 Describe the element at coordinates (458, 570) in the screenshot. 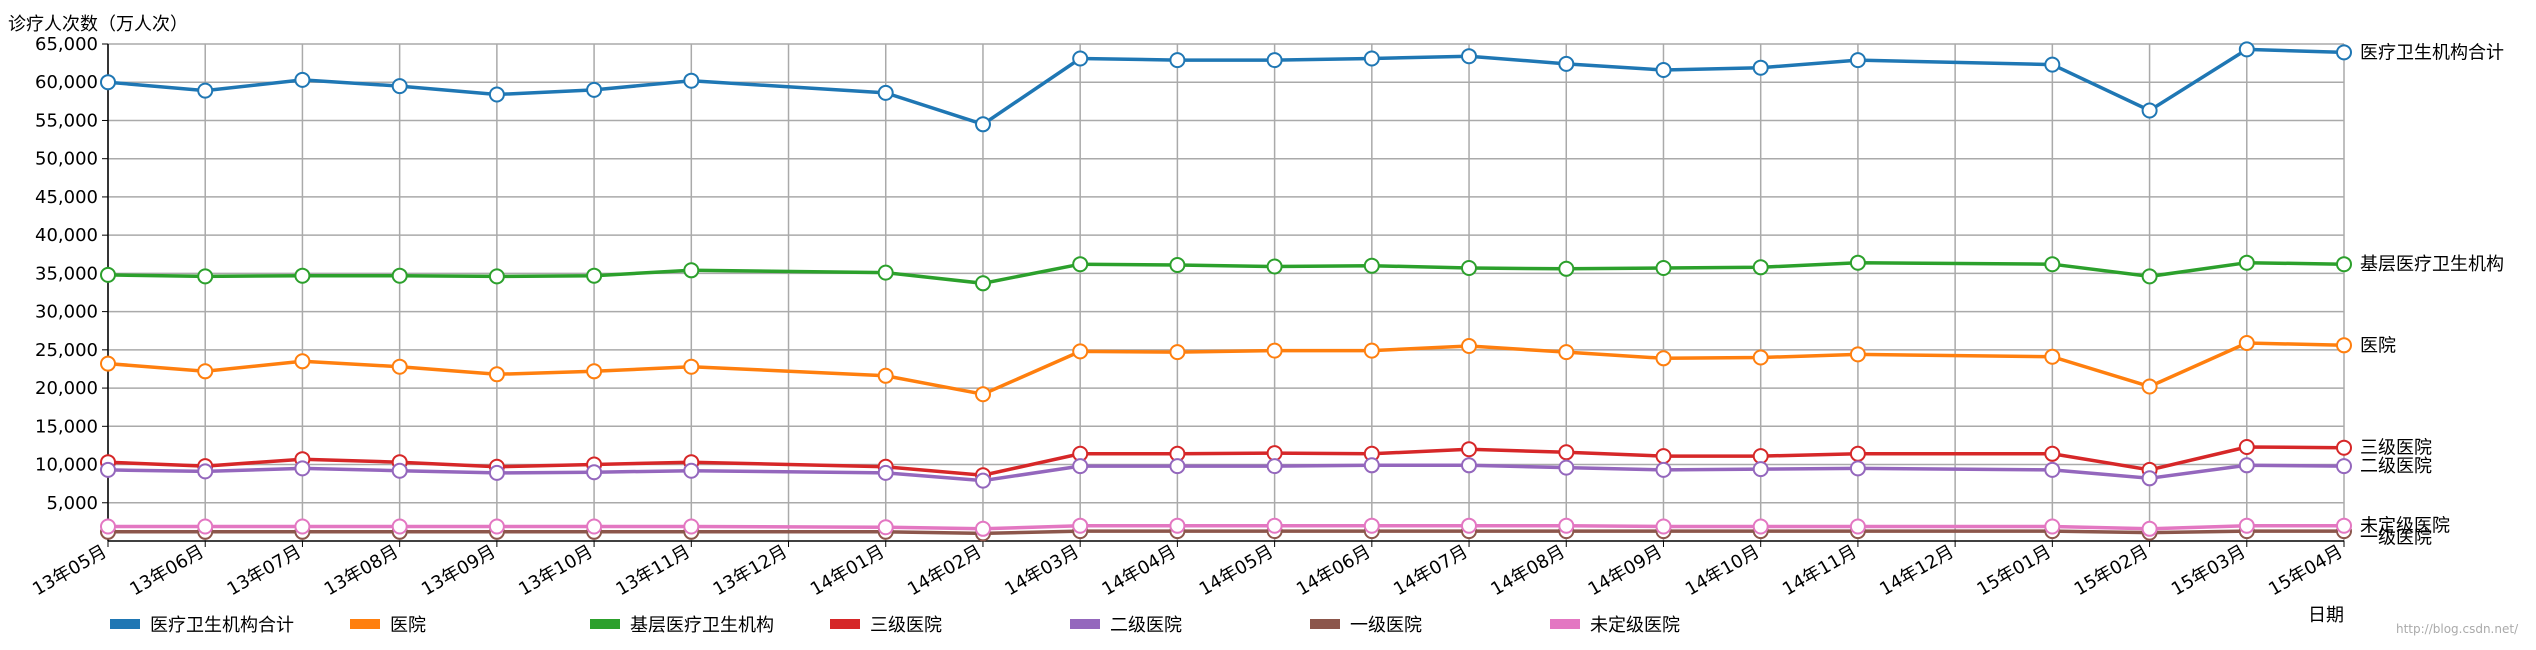

I see `x-tick-label: 13年09月` at that location.